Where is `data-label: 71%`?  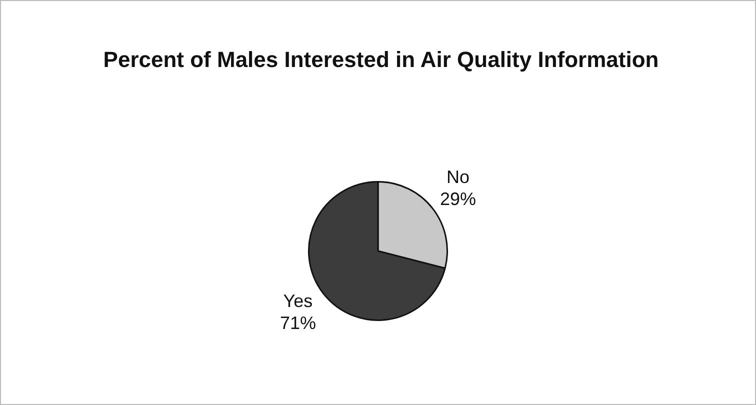
data-label: 71% is located at coordinates (298, 323).